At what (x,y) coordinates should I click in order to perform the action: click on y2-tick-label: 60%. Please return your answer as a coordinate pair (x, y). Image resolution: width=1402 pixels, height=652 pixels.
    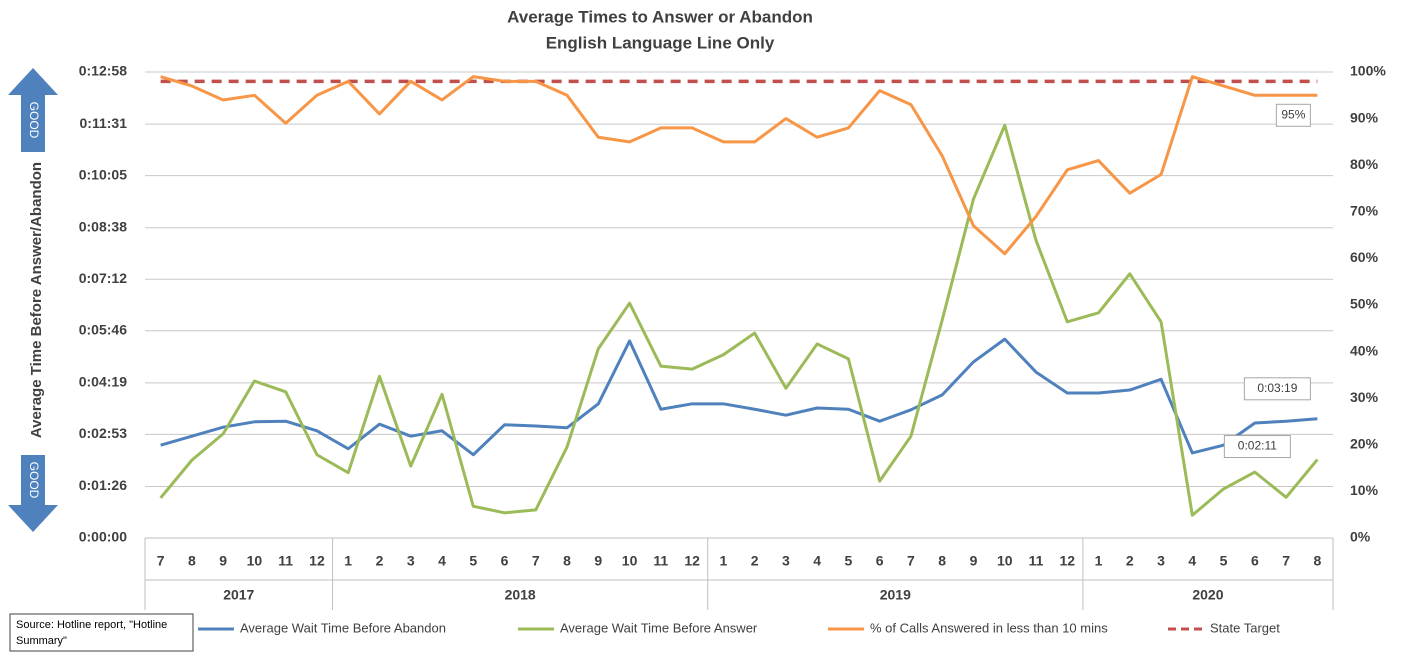
    Looking at the image, I should click on (1364, 257).